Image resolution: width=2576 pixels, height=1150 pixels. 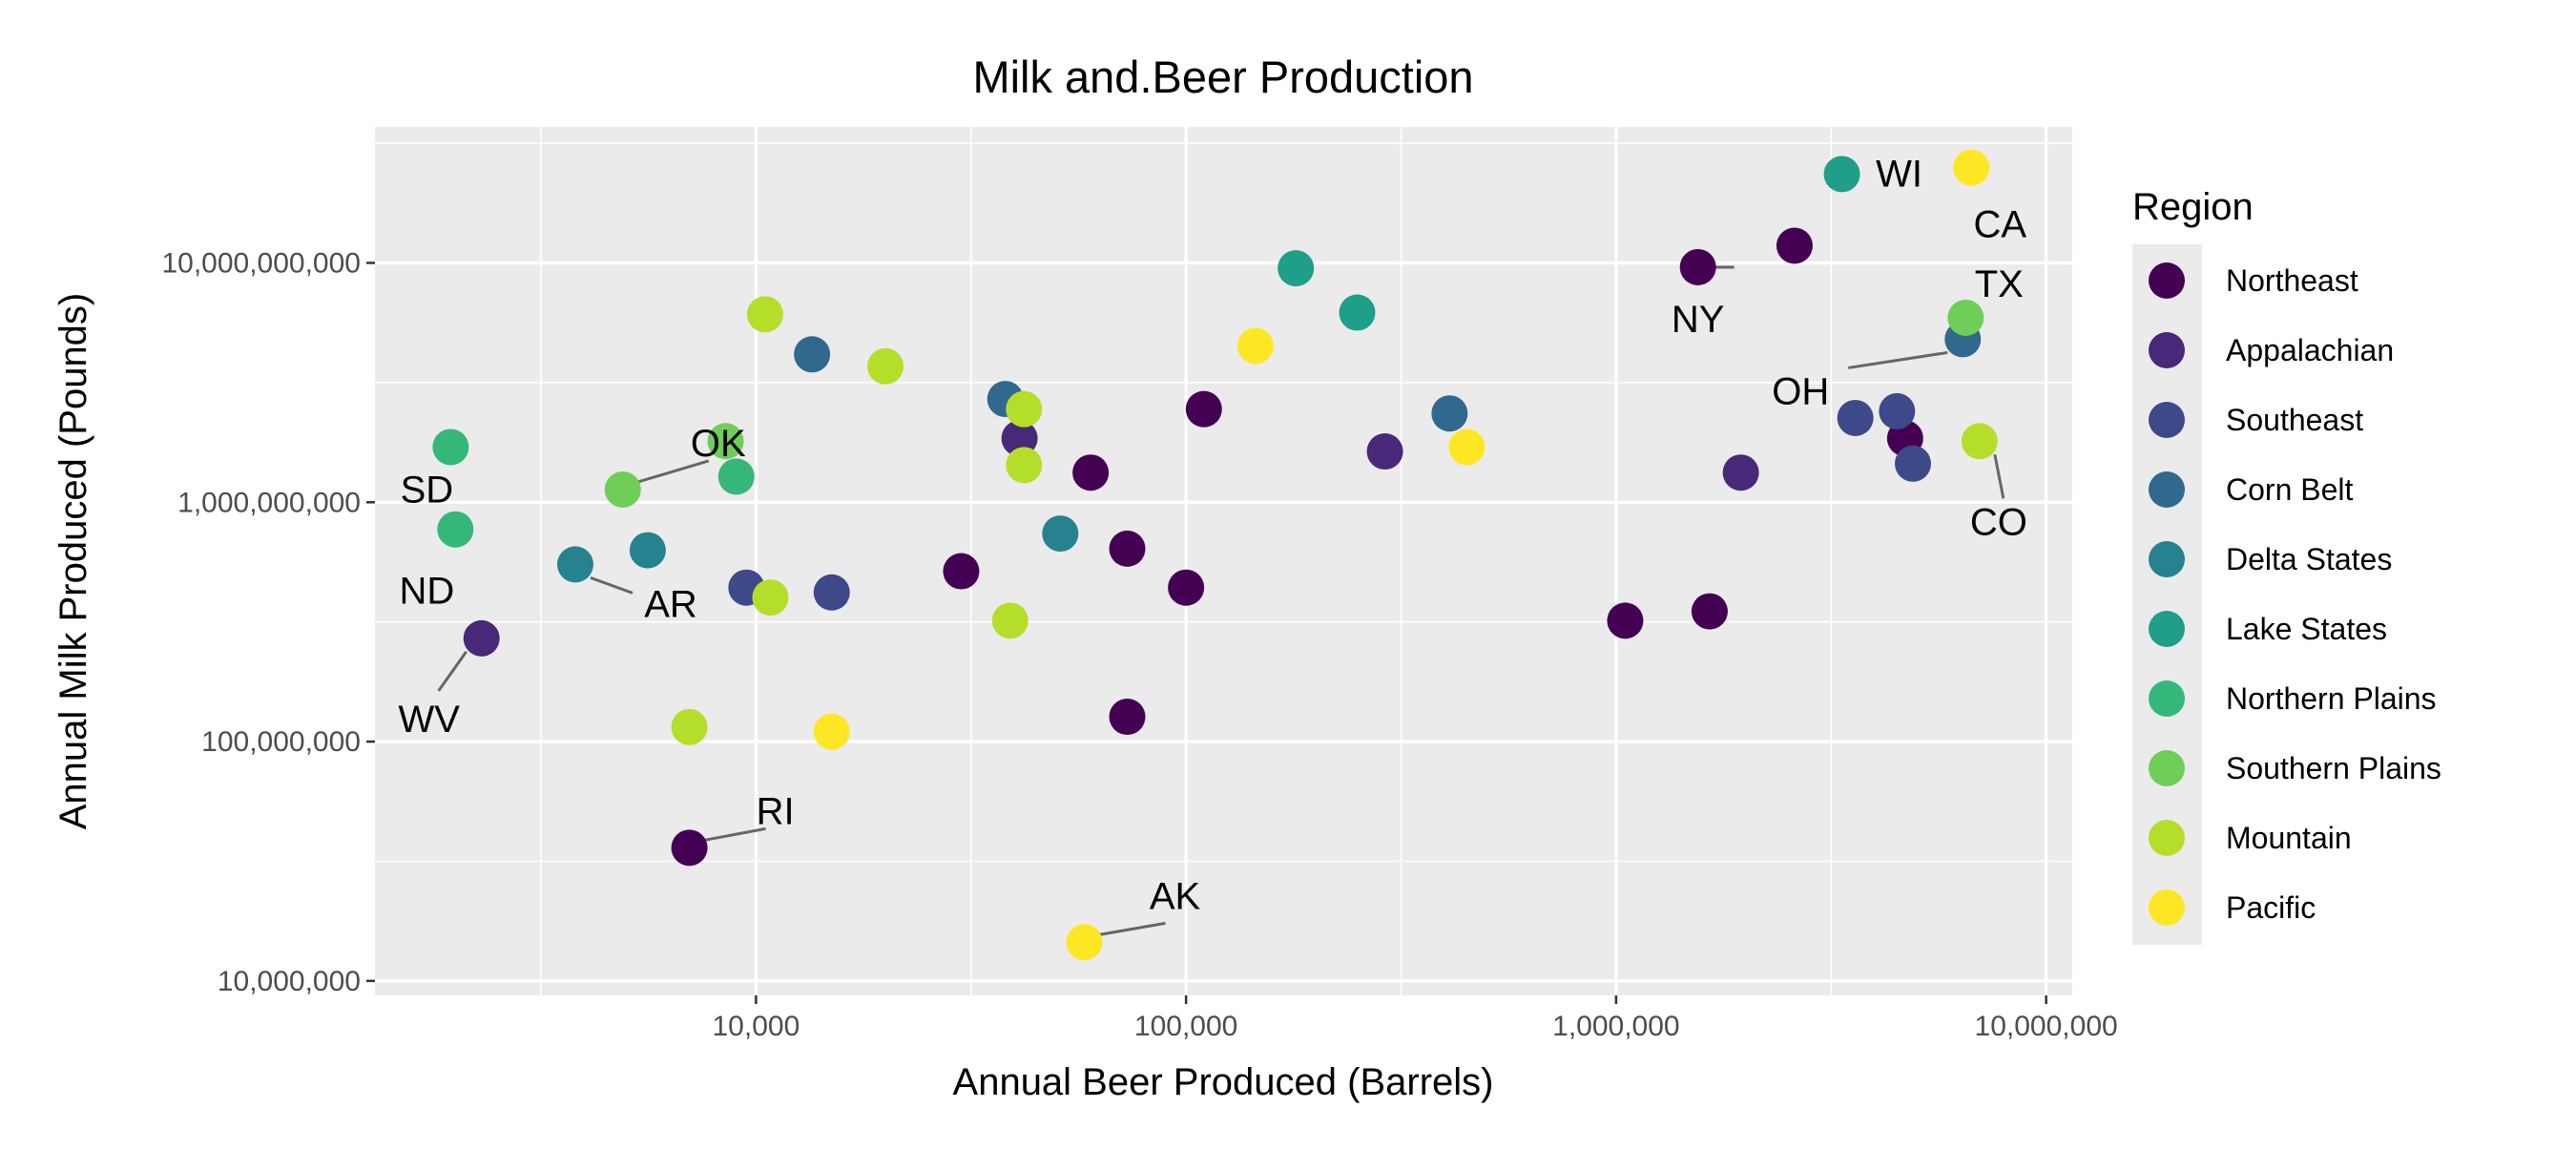 What do you see at coordinates (2167, 629) in the screenshot?
I see `legend-key-lake-states` at bounding box center [2167, 629].